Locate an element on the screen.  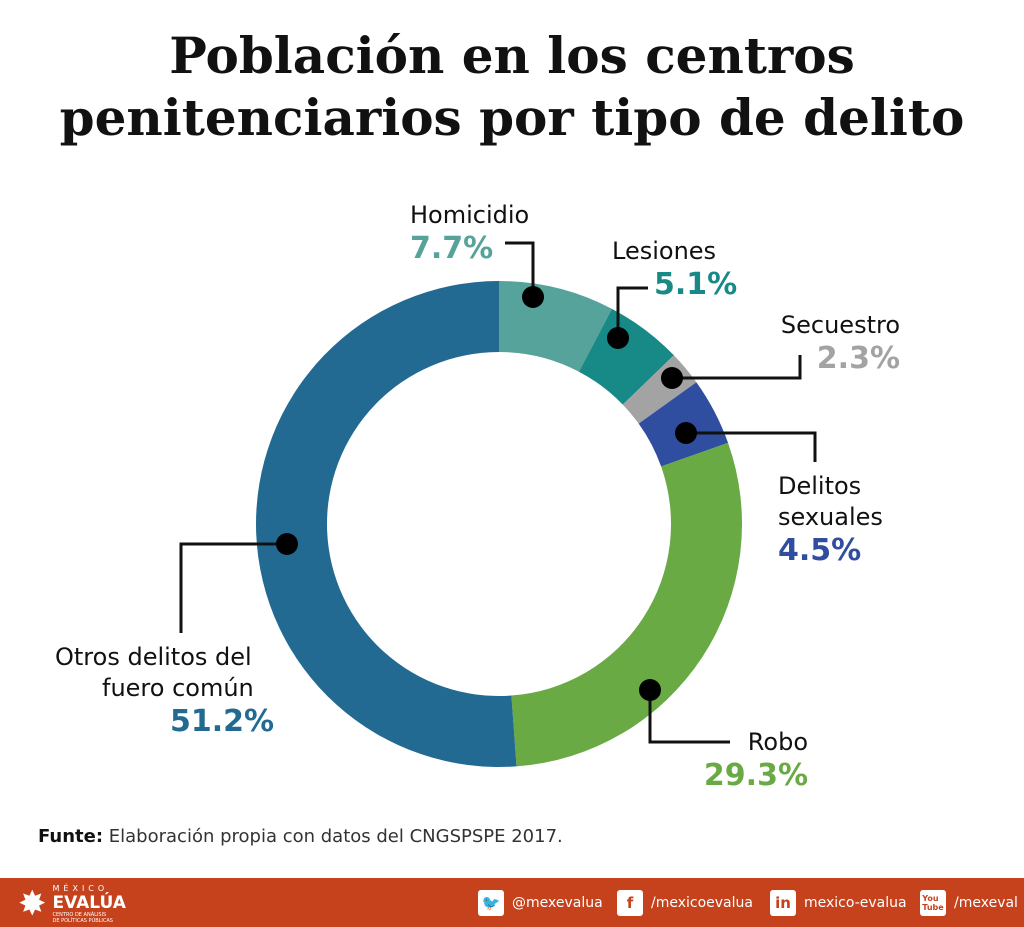
dot-secuestro is located at coordinates (672, 378).